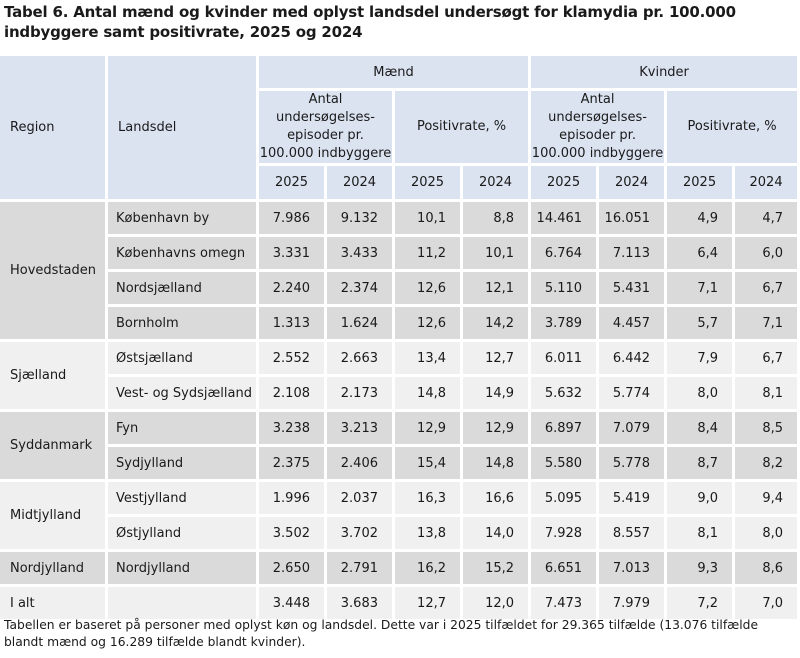 The height and width of the screenshot is (658, 800). I want to click on value-cell: 1.313, so click(293, 324).